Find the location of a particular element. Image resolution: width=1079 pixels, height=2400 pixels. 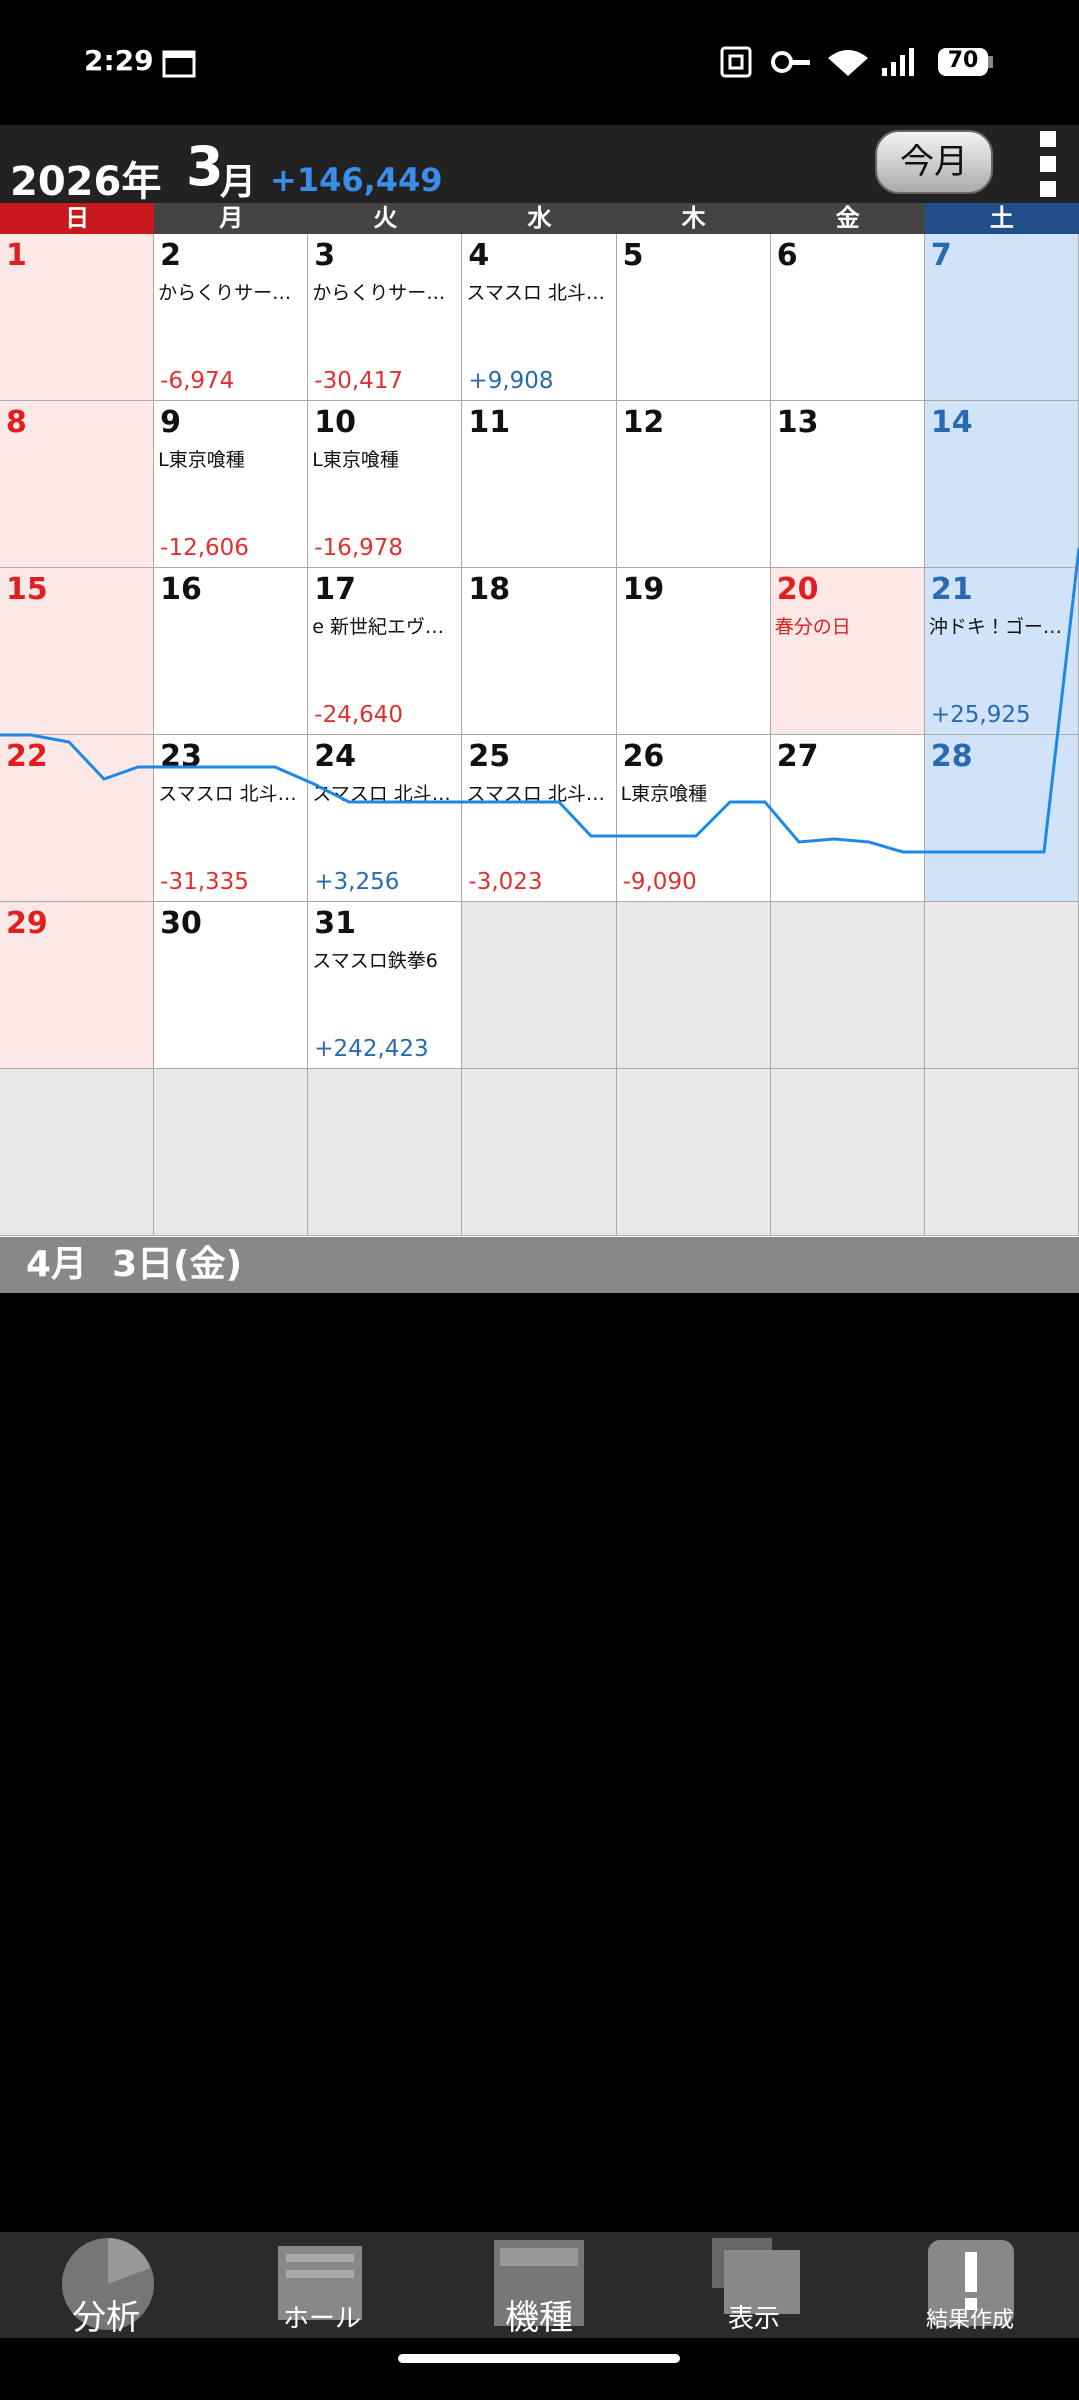

day-cell: 29 is located at coordinates (77, 985).